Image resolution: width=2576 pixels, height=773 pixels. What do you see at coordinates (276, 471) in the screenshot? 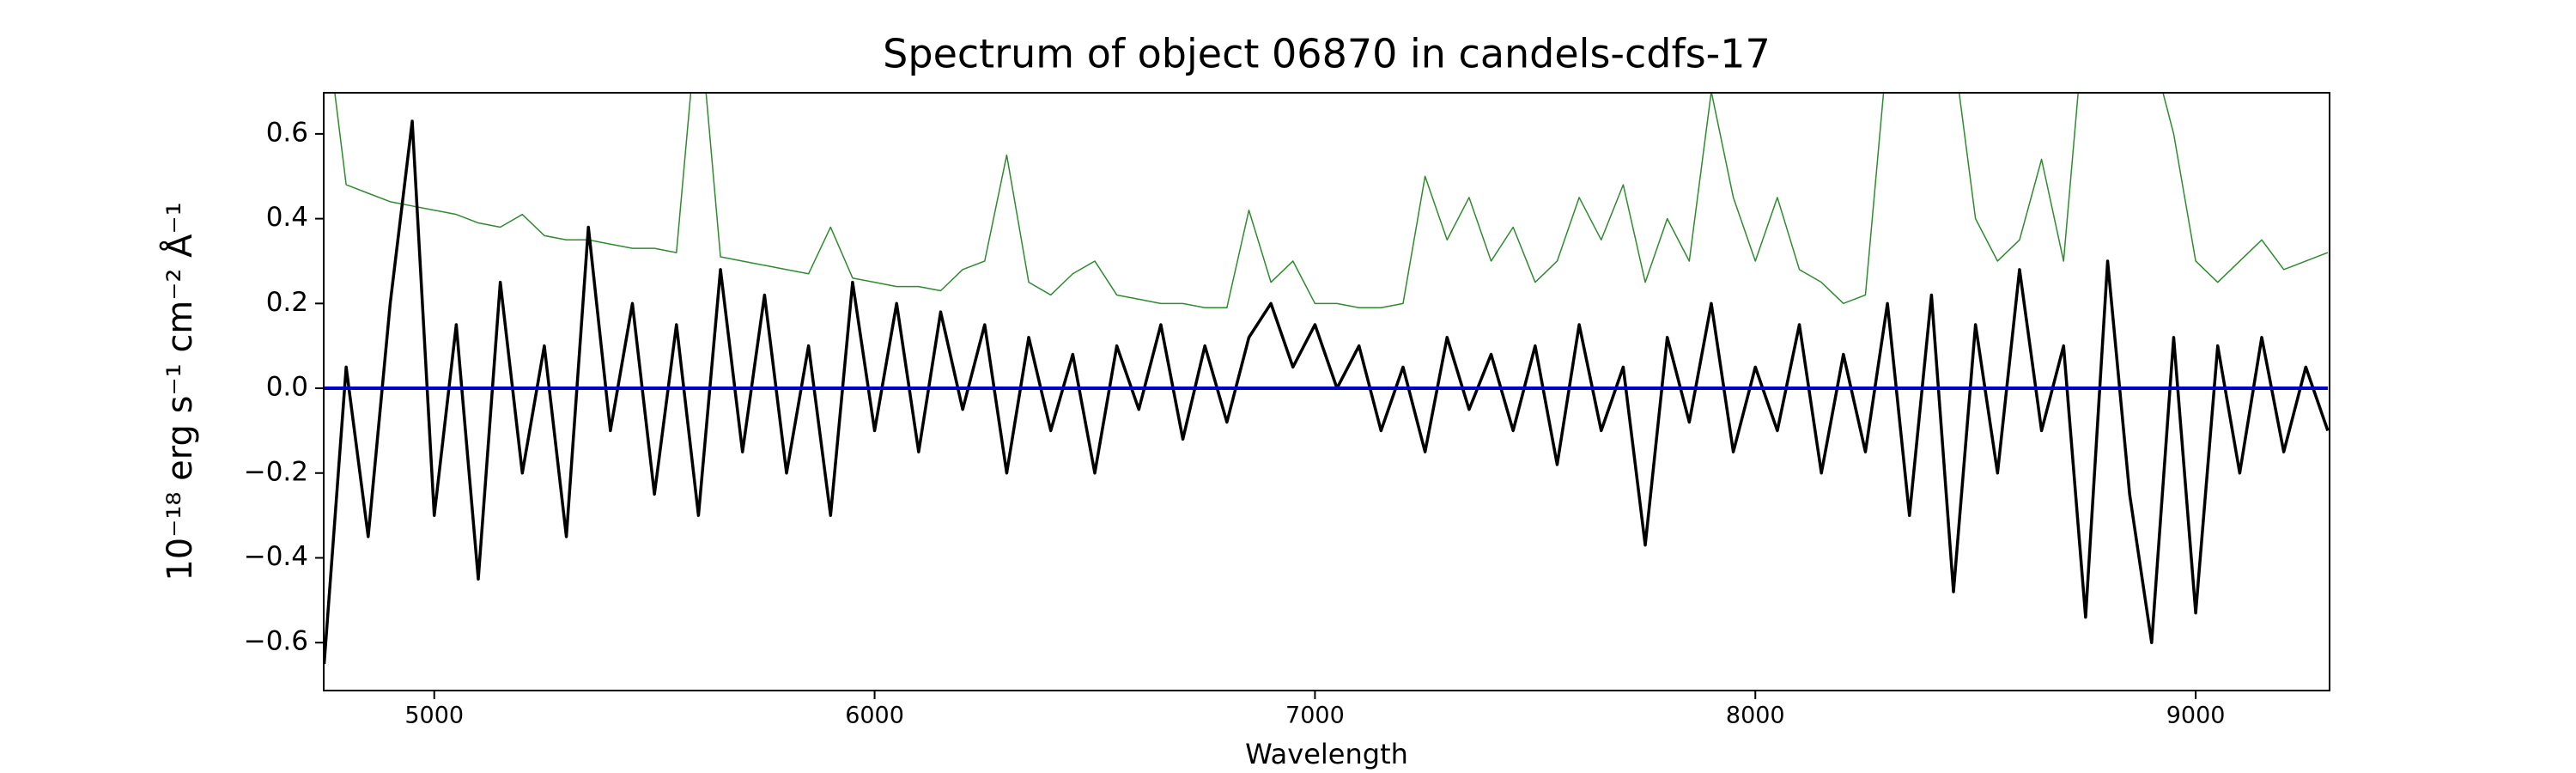
I see `y-tick-label: −0.2` at bounding box center [276, 471].